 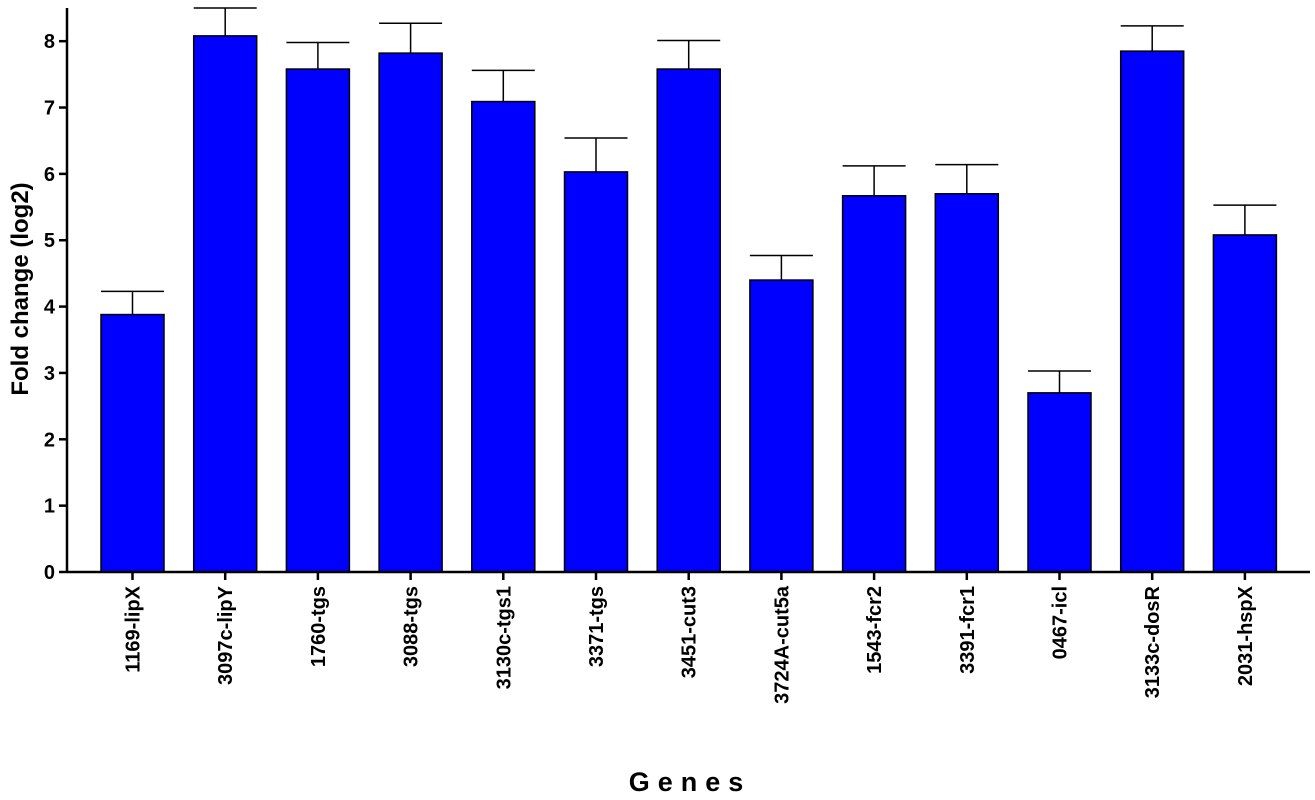 What do you see at coordinates (504, 637) in the screenshot?
I see `x-tick-label: 3130c-tgs1` at bounding box center [504, 637].